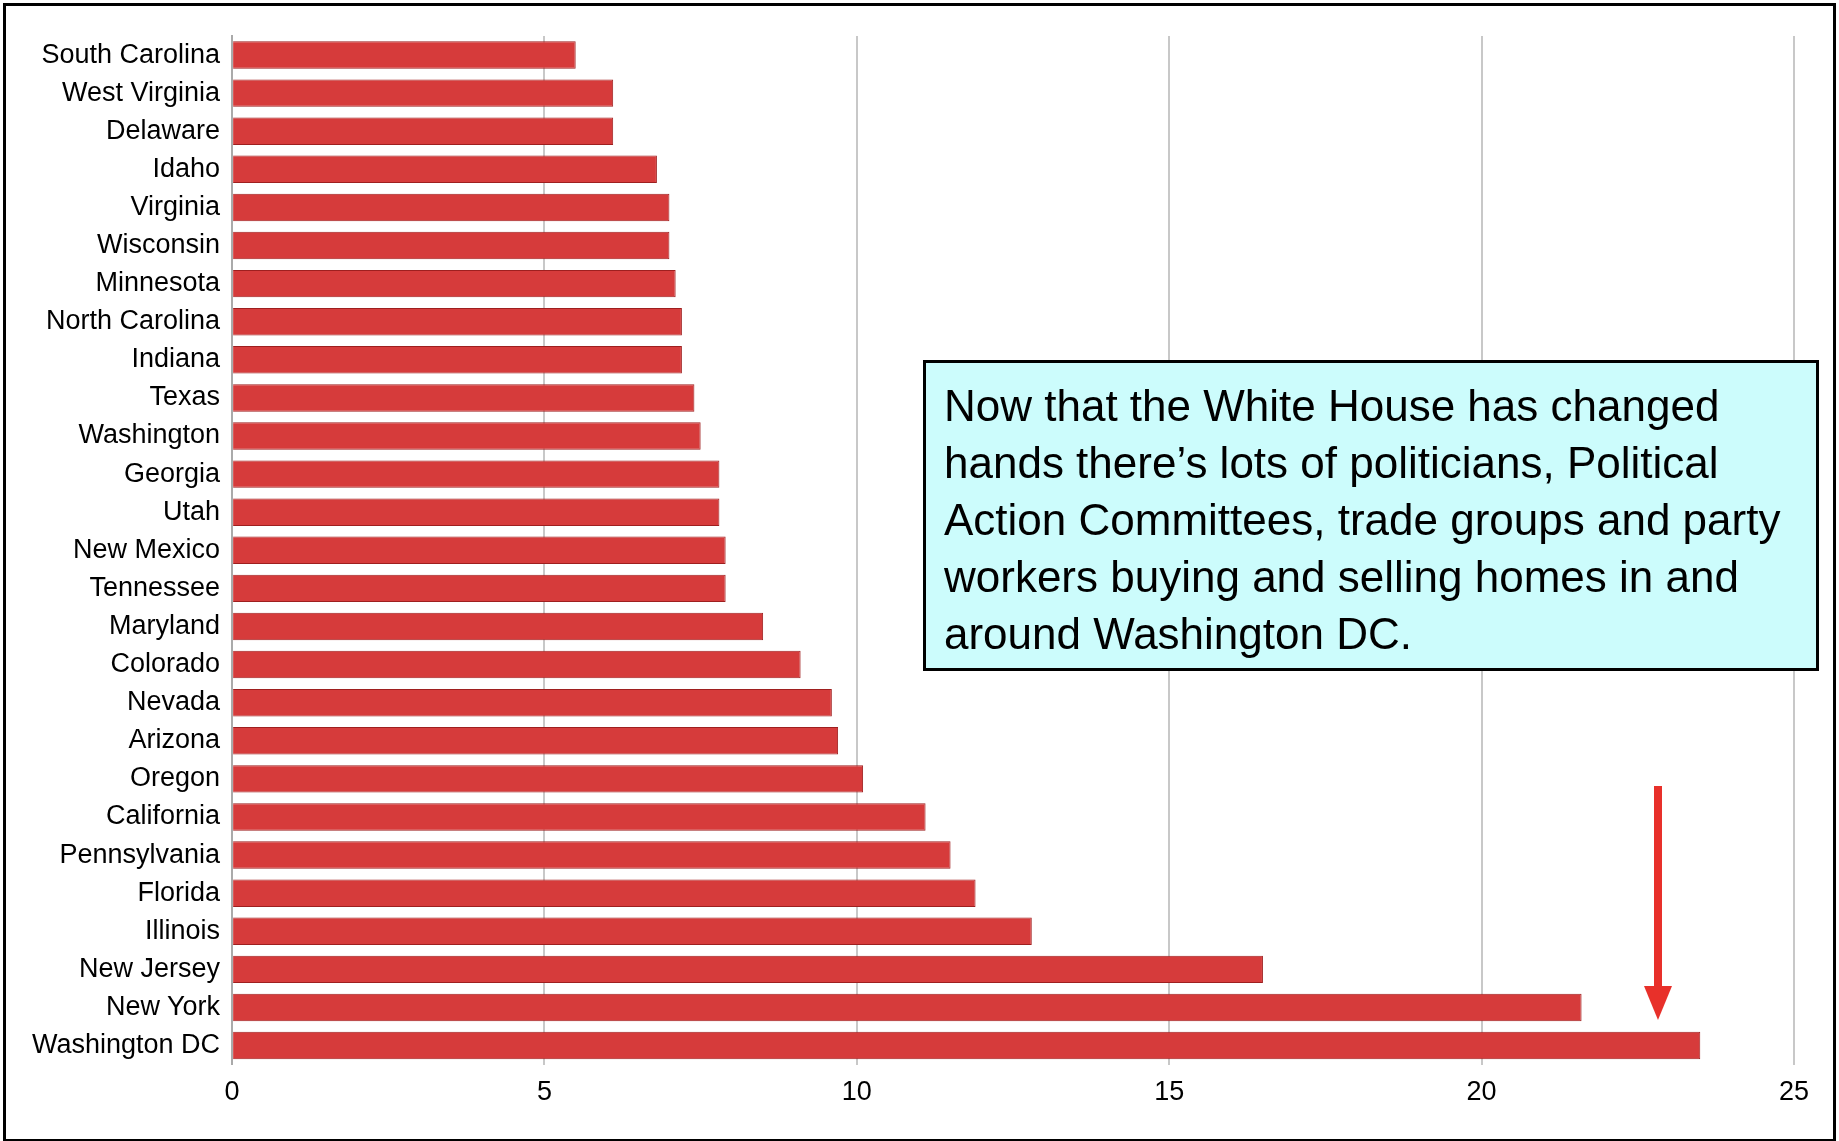  I want to click on x-tick-label: 10, so click(856, 1091).